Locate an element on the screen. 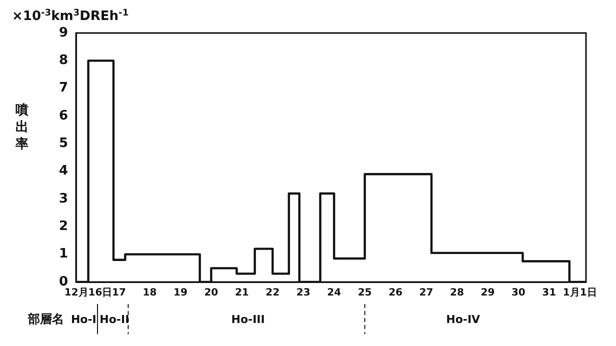 The image size is (616, 346). x-tick-label: 26 is located at coordinates (395, 293).